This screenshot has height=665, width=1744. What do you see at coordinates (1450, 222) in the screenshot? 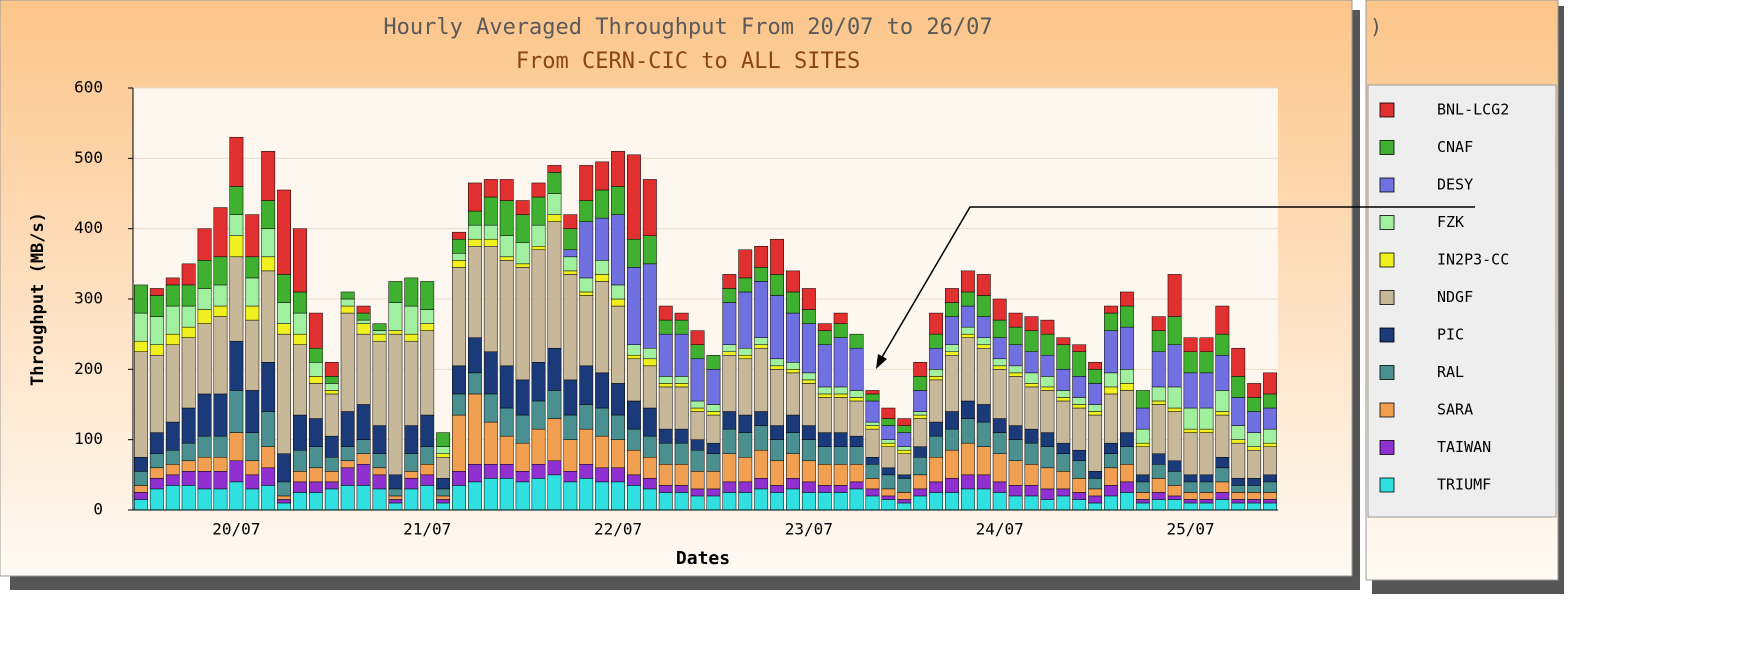
I see `legend-label: FZK` at bounding box center [1450, 222].